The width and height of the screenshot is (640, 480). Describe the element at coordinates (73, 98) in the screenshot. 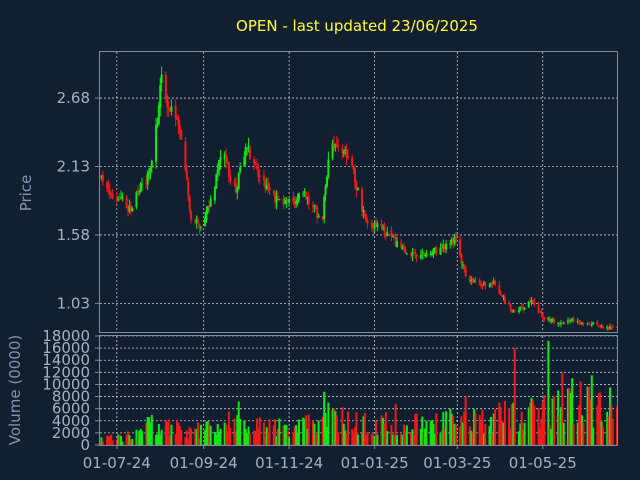

I see `price-tick-label: 2.68` at that location.